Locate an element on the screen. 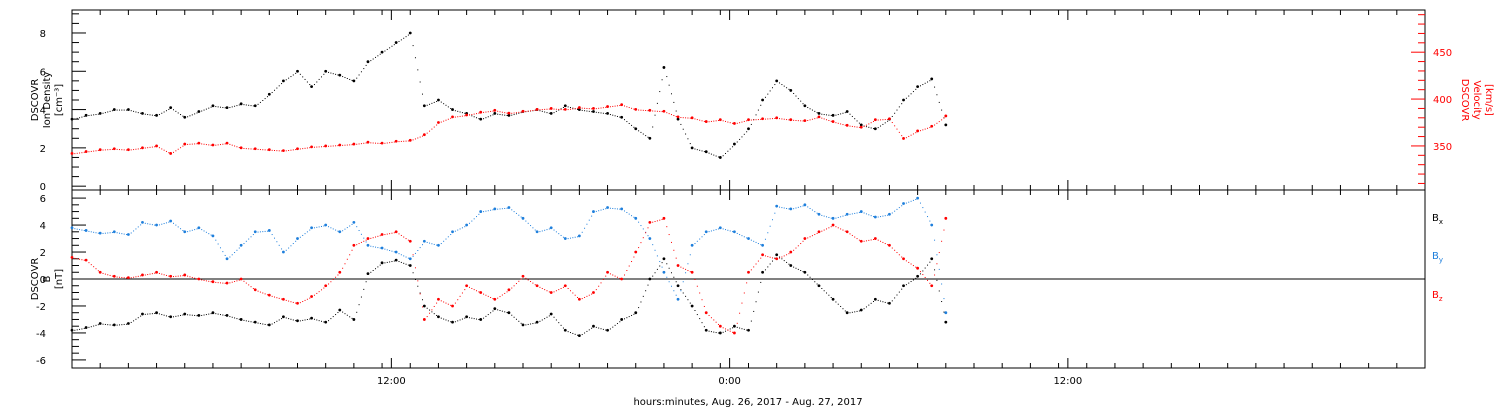 This screenshot has width=1500, height=410. bottom-ylabel-line-2: B is located at coordinates (47, 278).